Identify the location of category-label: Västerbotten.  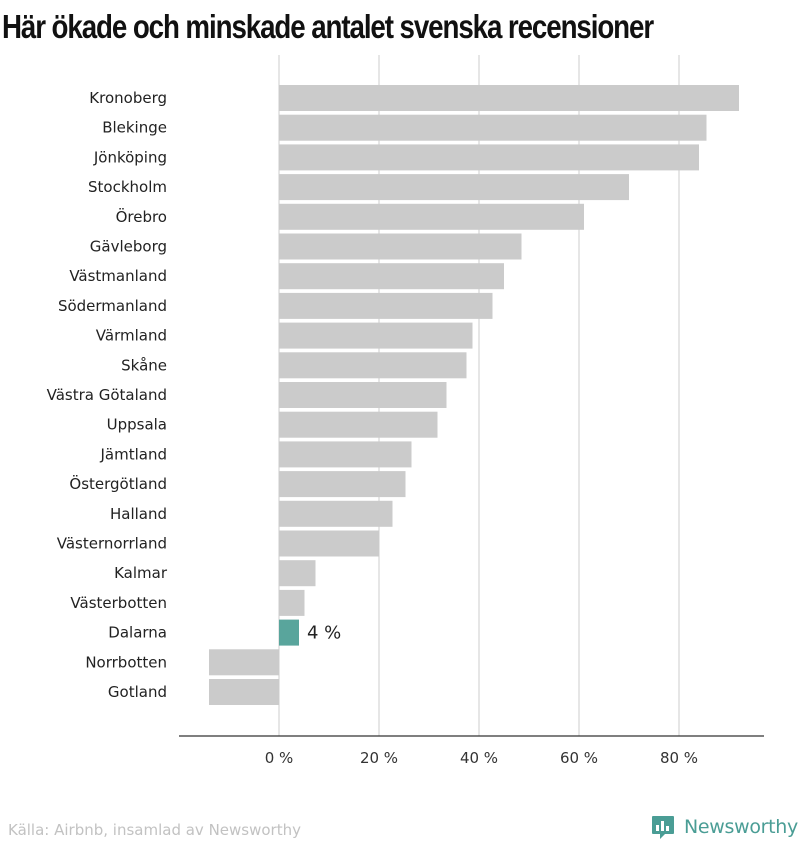
(118, 603).